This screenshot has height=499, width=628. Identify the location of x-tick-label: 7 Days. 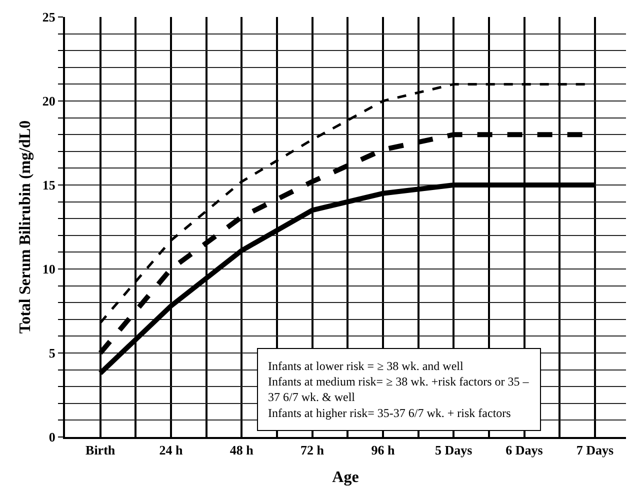
(595, 450).